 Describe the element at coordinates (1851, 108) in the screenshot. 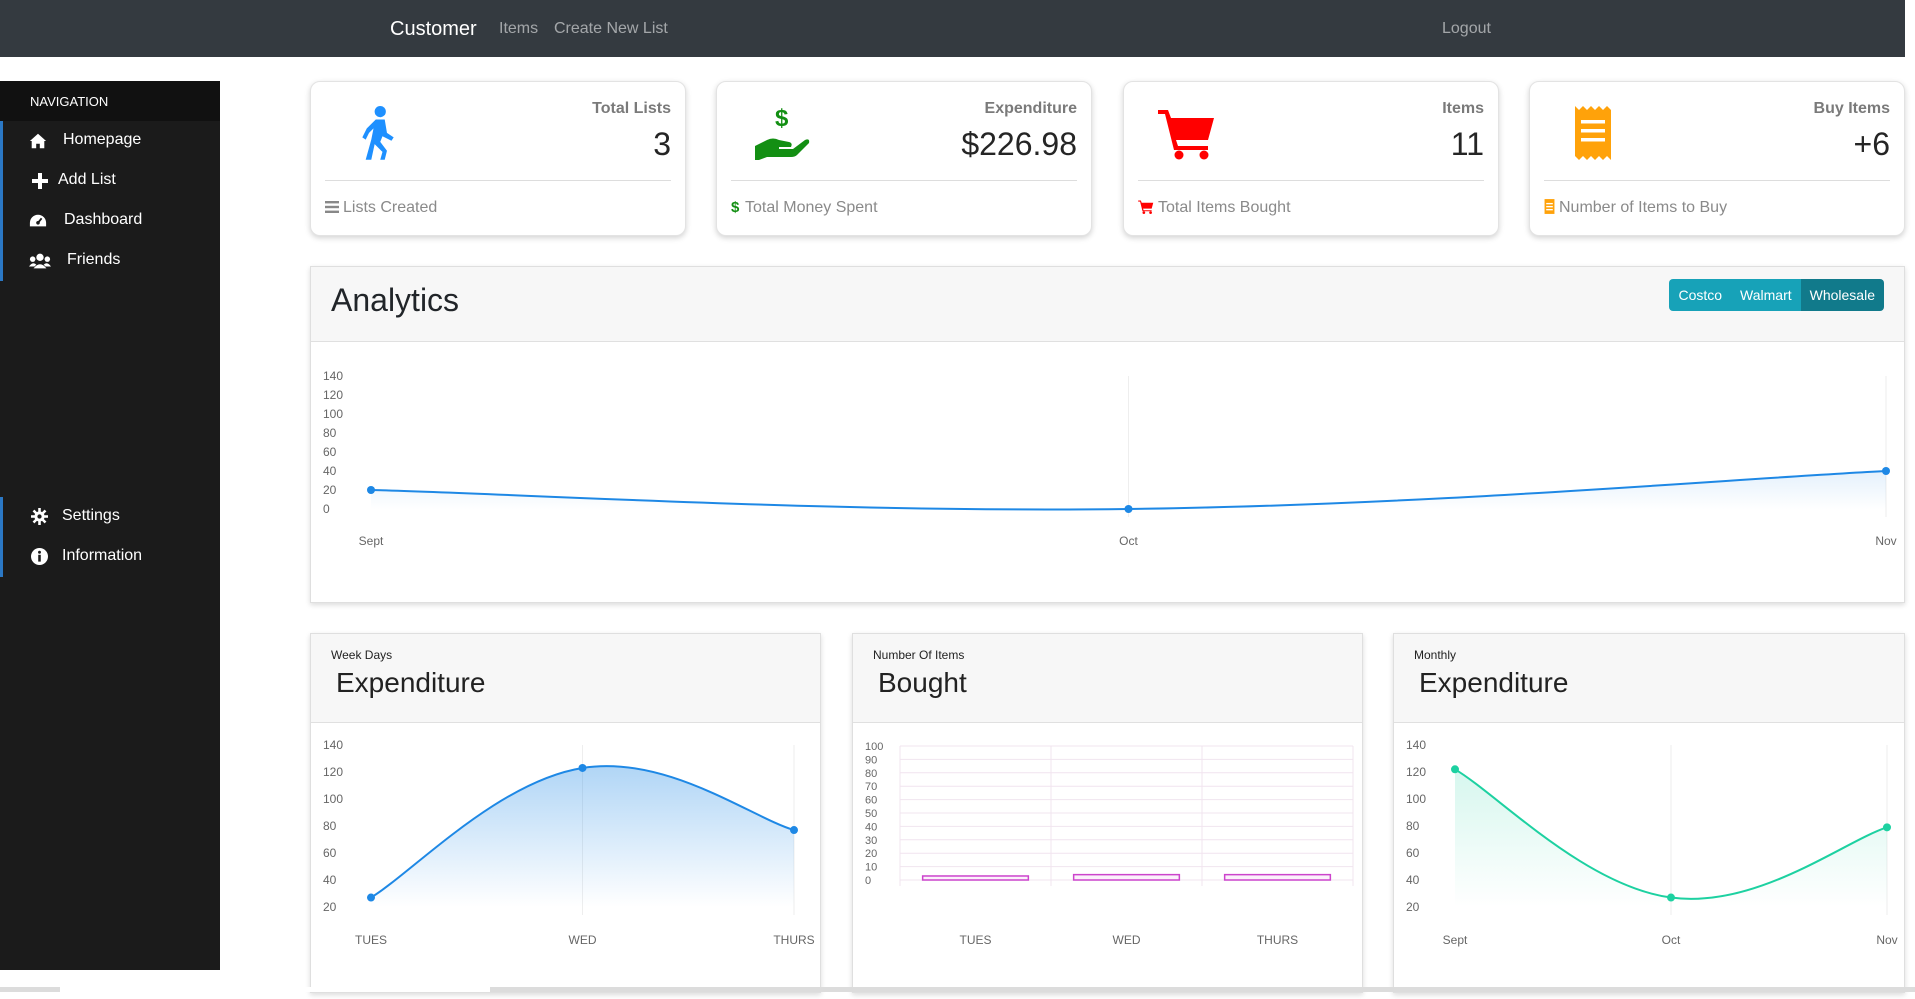

I see `card-title: Buy Items` at that location.